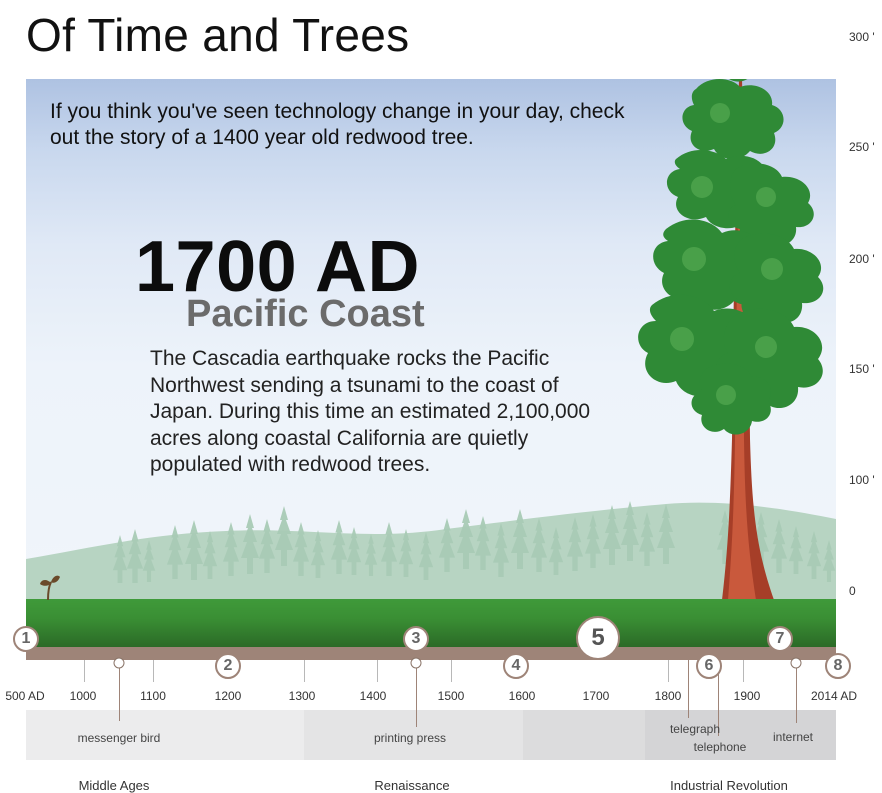 This screenshot has width=882, height=793. What do you see at coordinates (165, 735) in the screenshot?
I see `era-band-middle-ages` at bounding box center [165, 735].